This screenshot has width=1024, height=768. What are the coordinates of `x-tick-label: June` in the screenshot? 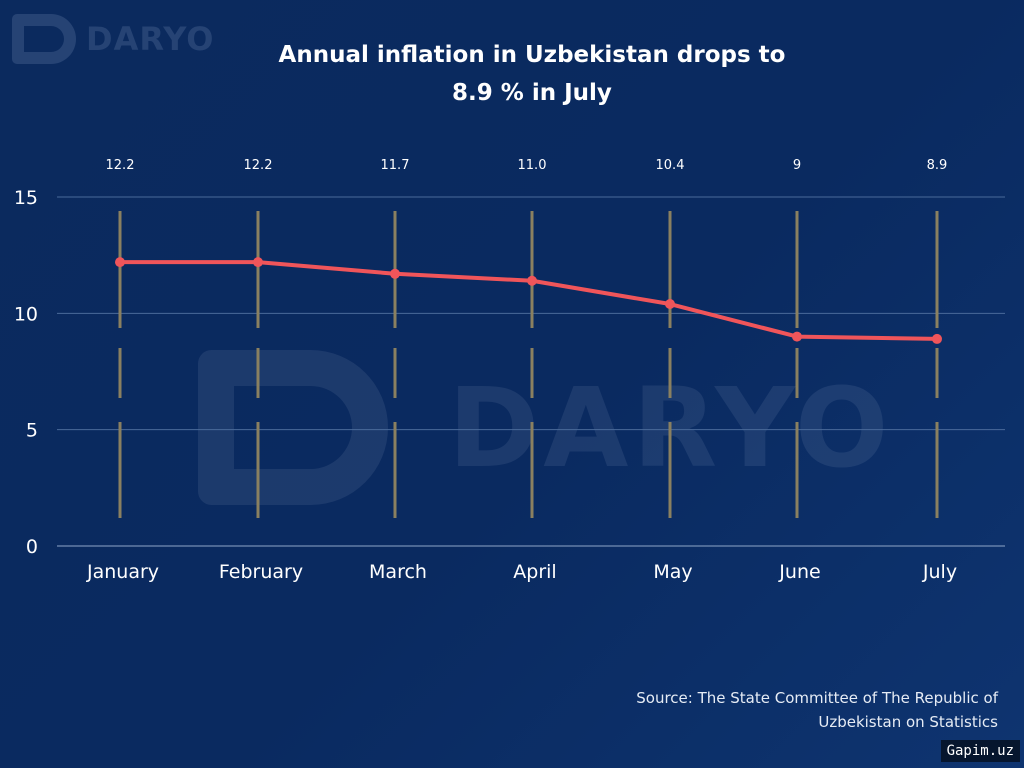 It's located at (799, 572).